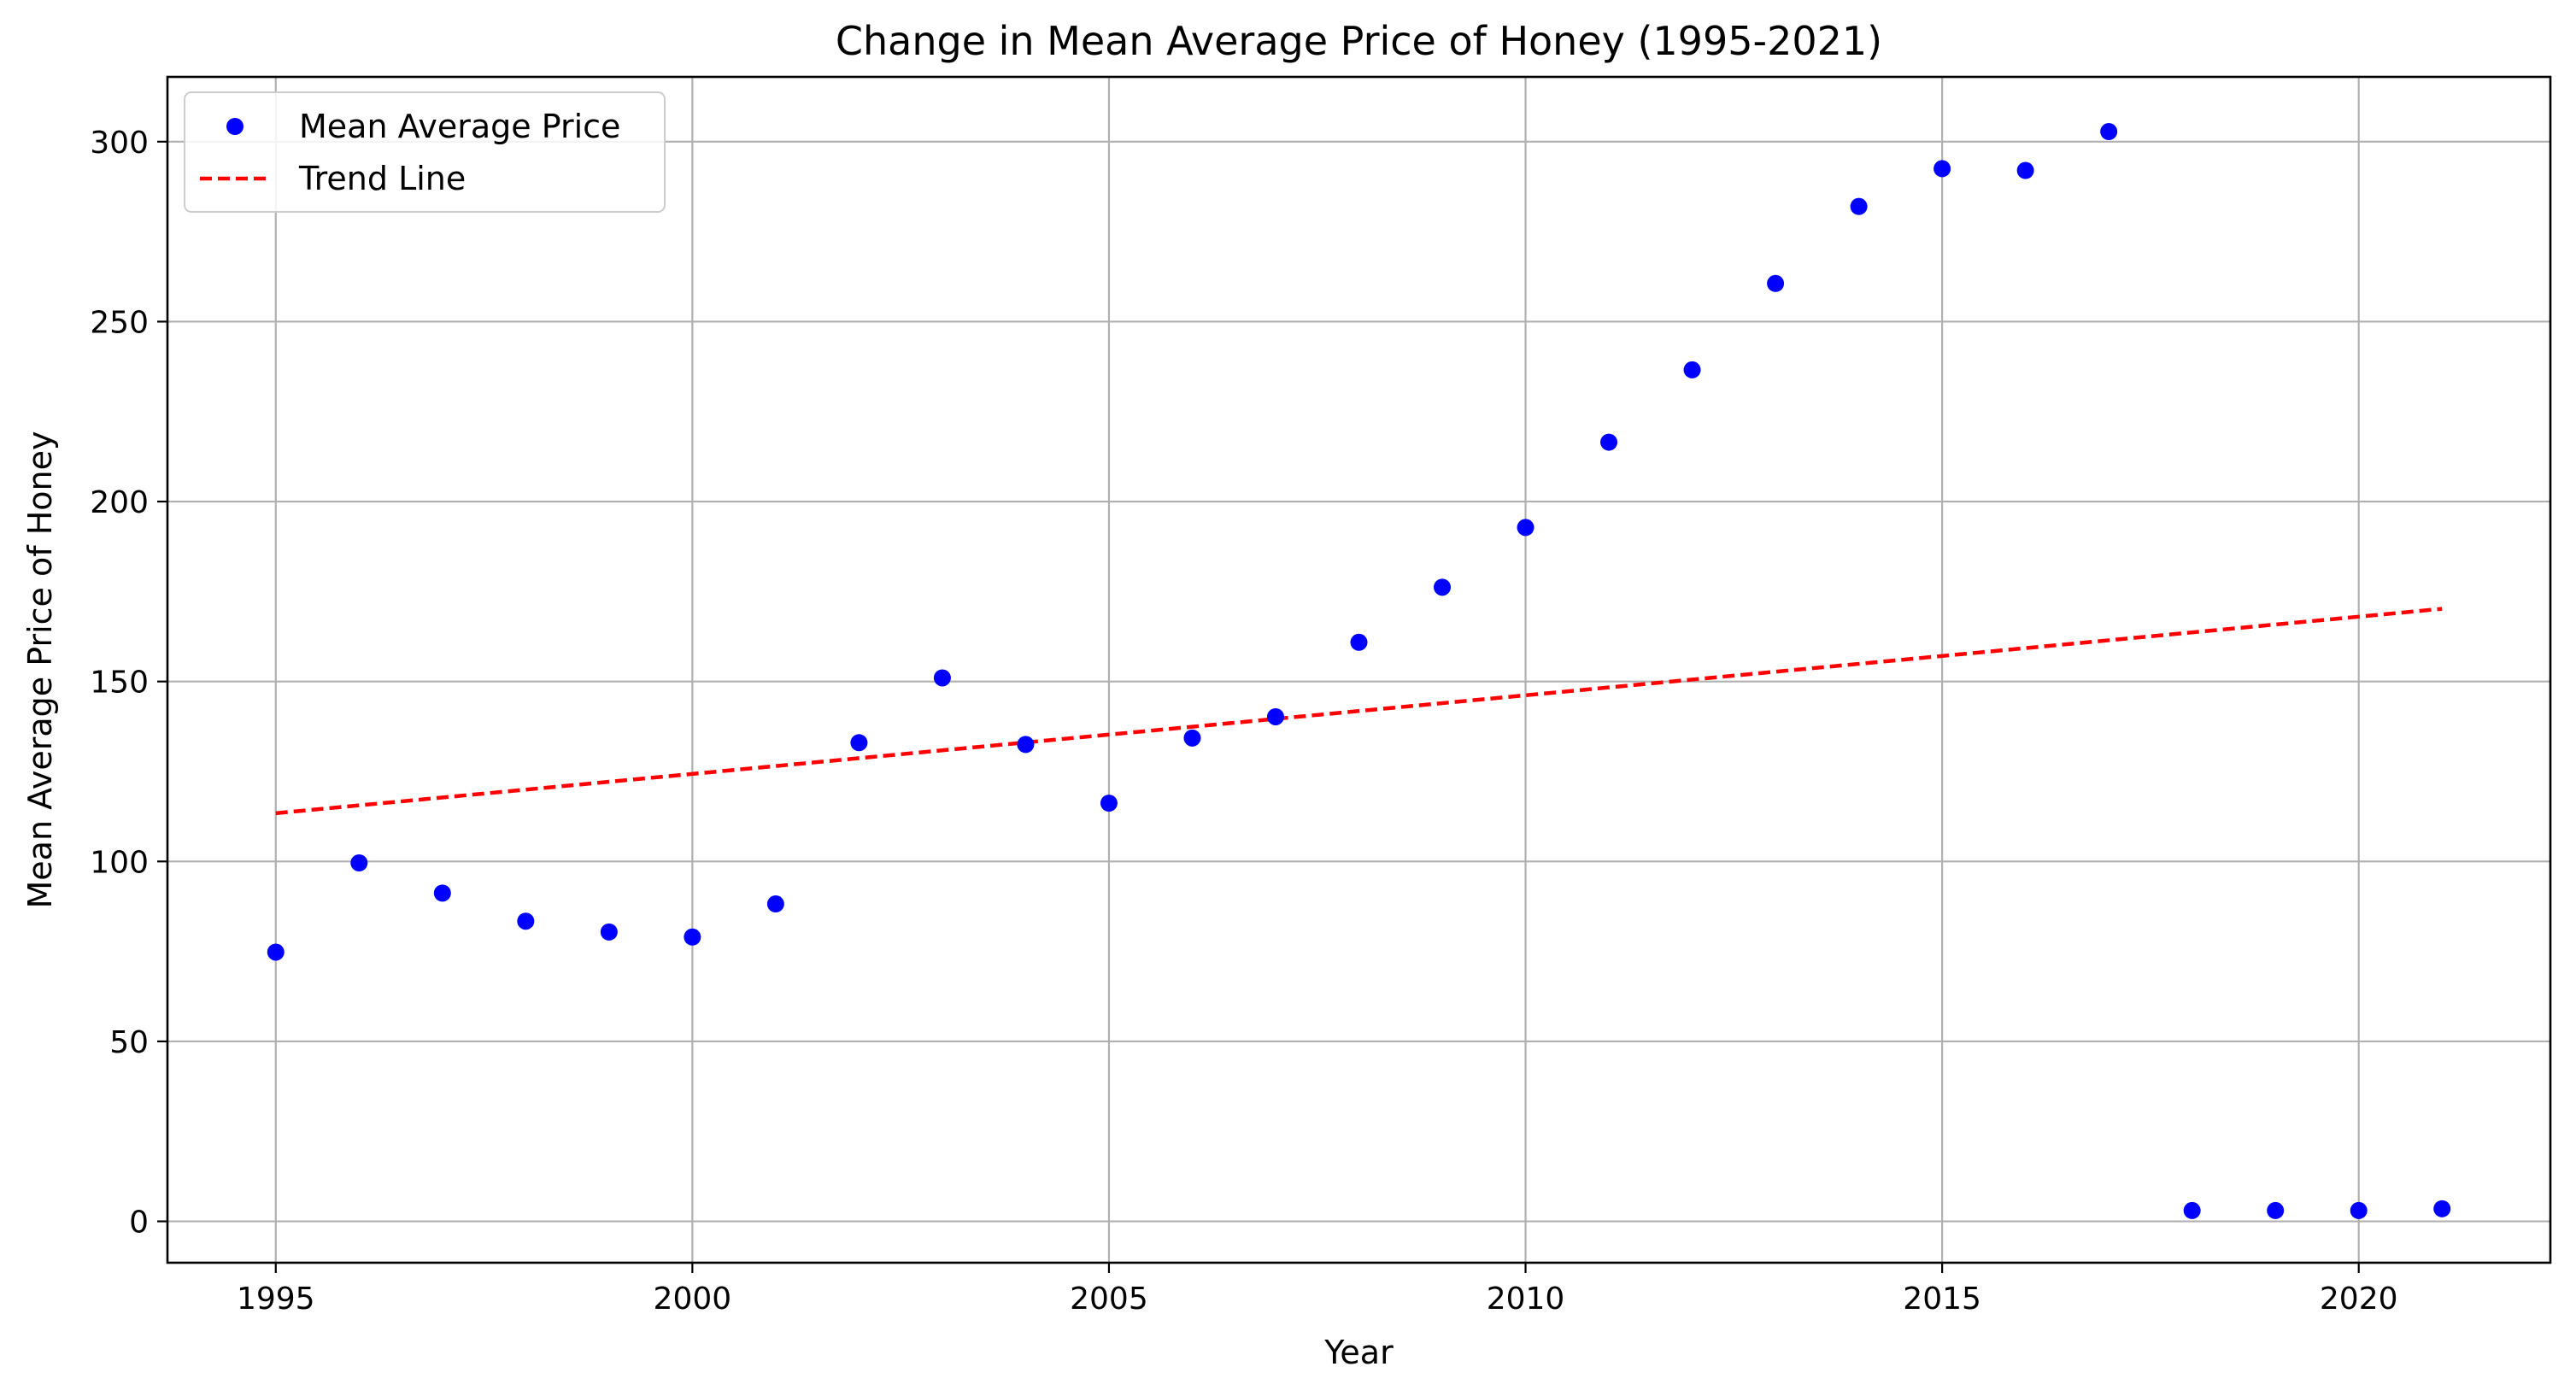  Describe the element at coordinates (119, 683) in the screenshot. I see `y-tick-label-150: 150` at that location.